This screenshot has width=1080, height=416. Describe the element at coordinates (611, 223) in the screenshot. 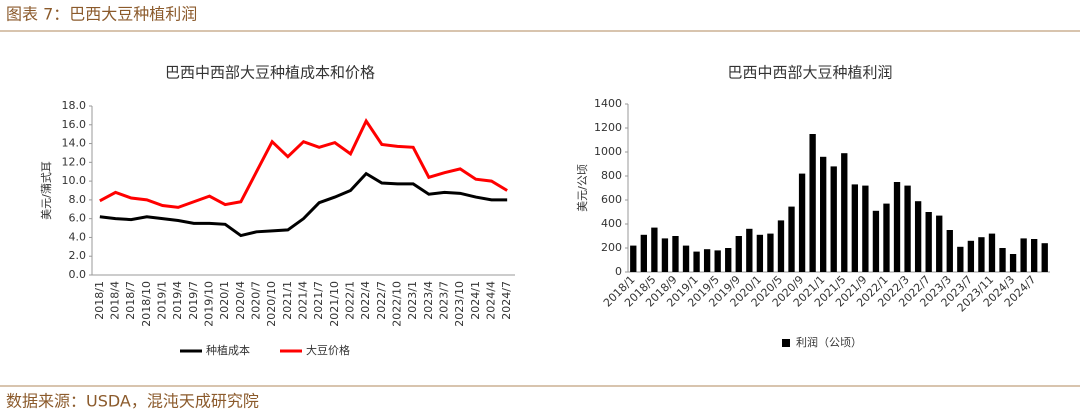

I see `y-tick-label: 400` at that location.